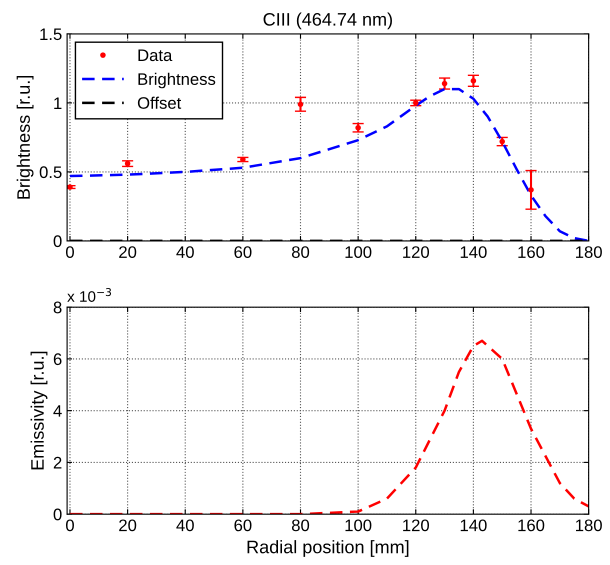 Image resolution: width=610 pixels, height=565 pixels. Describe the element at coordinates (58, 308) in the screenshot. I see `y-tick-label: 8` at that location.